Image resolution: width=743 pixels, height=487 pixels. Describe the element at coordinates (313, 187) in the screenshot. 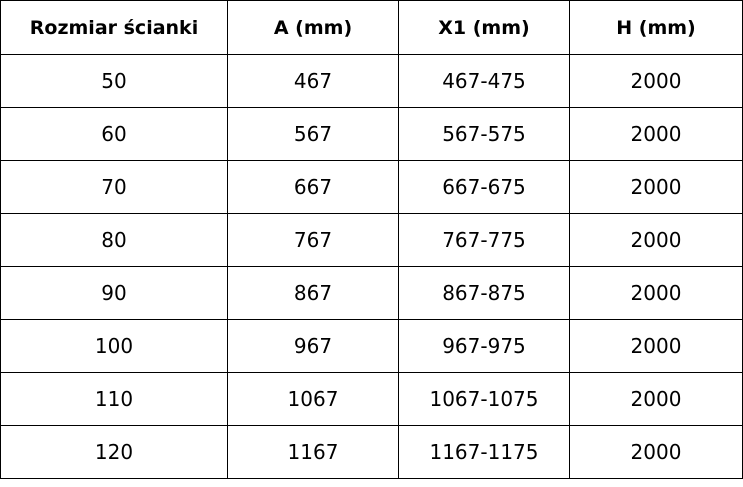

I see `cell-a: 667` at that location.